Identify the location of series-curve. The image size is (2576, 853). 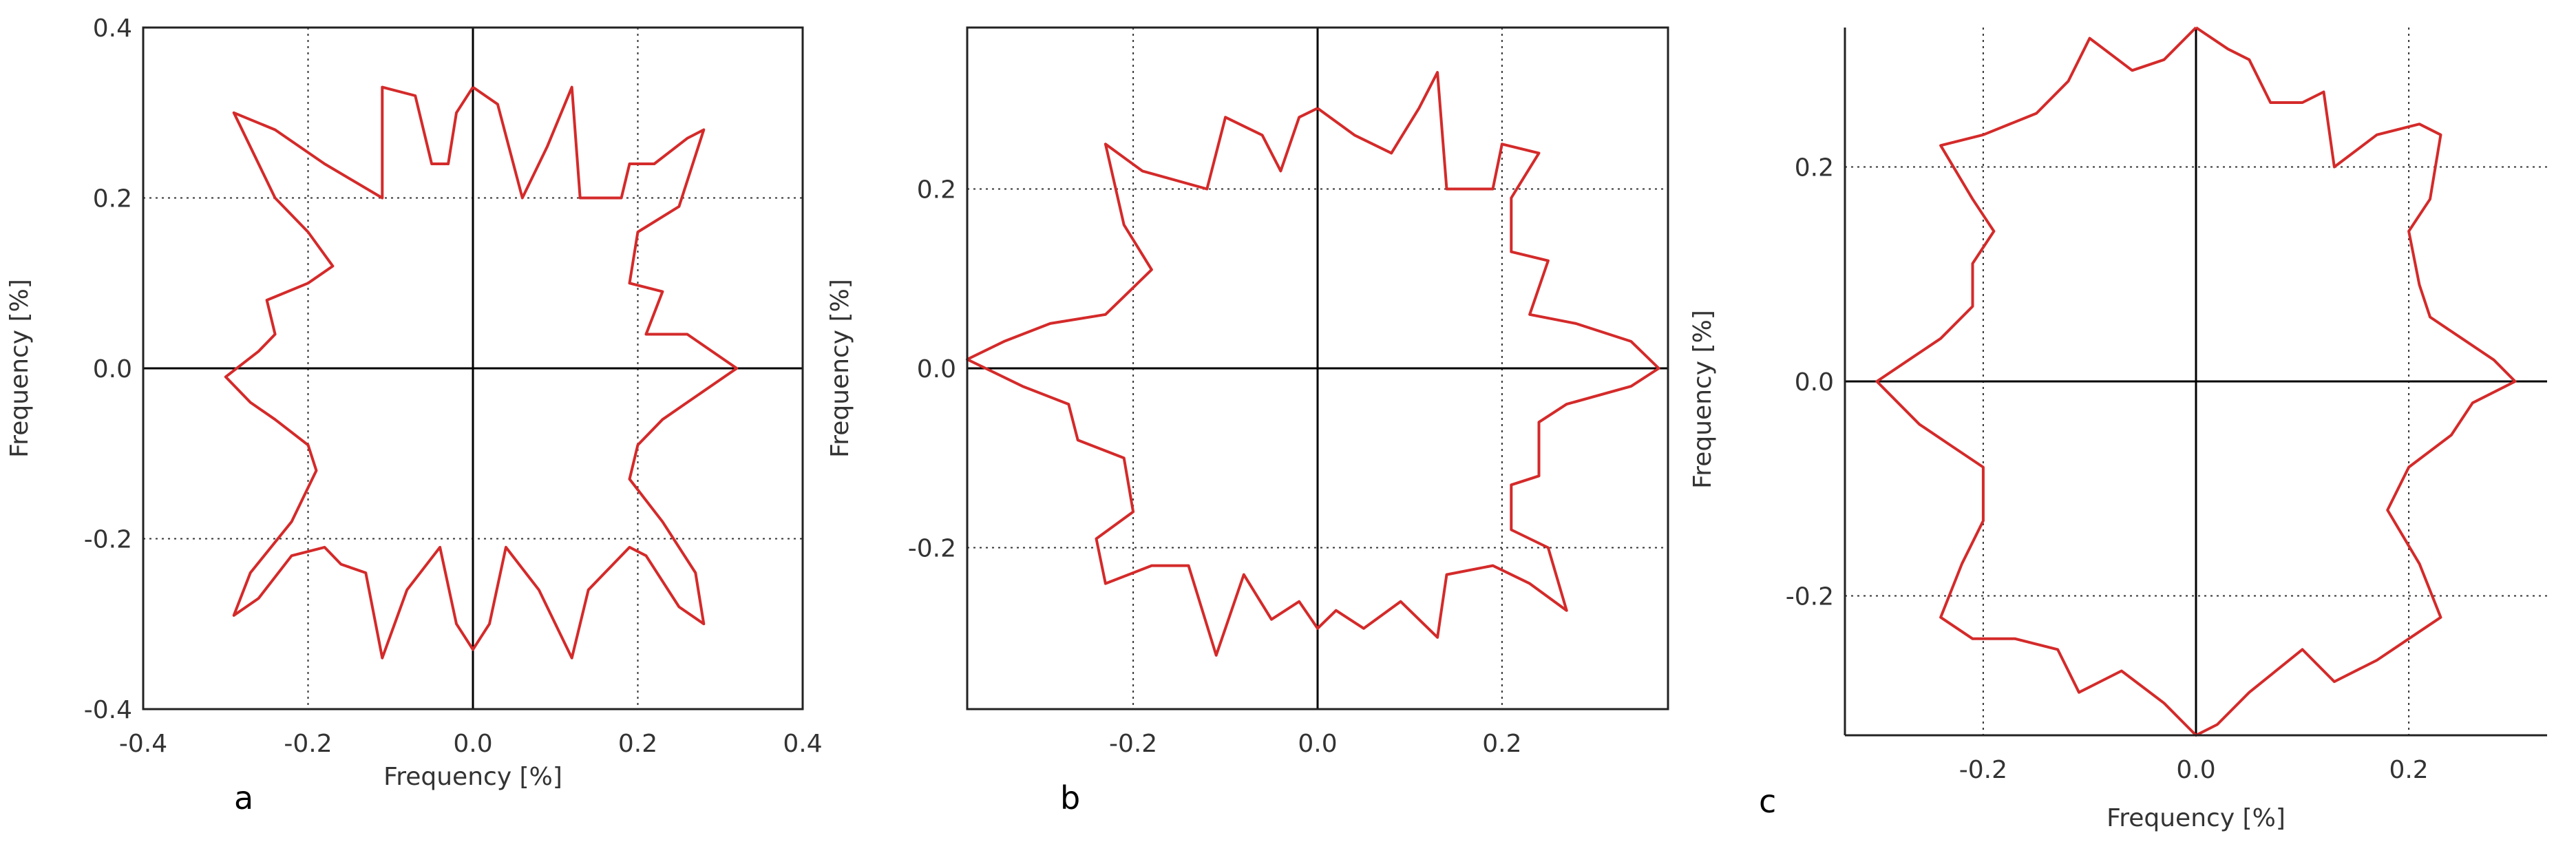
(482, 372).